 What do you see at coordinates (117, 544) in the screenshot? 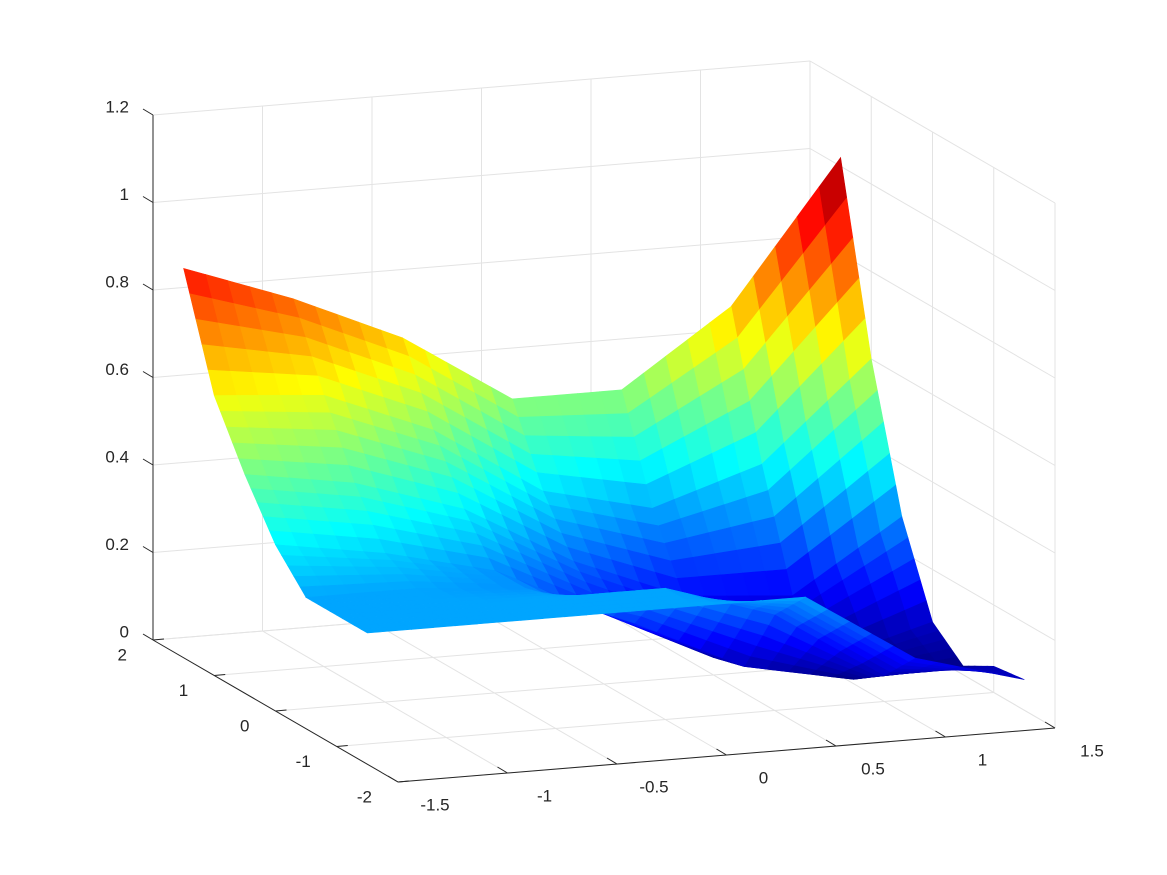
I see `z-tick-label: 0.2` at bounding box center [117, 544].